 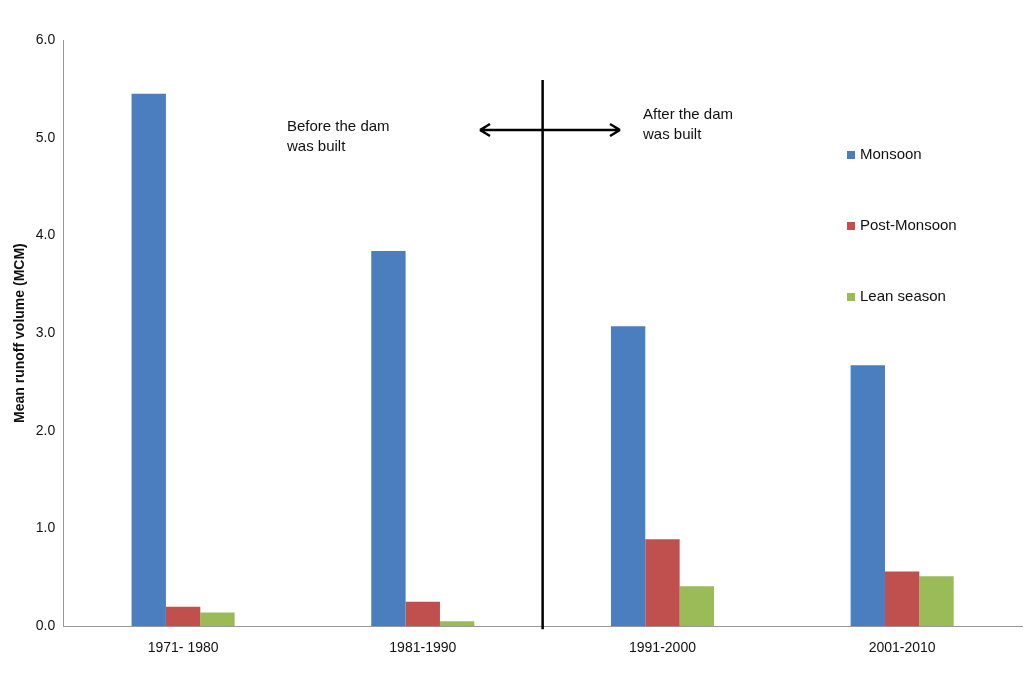 I want to click on y-tick-label: 2.0, so click(x=45, y=429).